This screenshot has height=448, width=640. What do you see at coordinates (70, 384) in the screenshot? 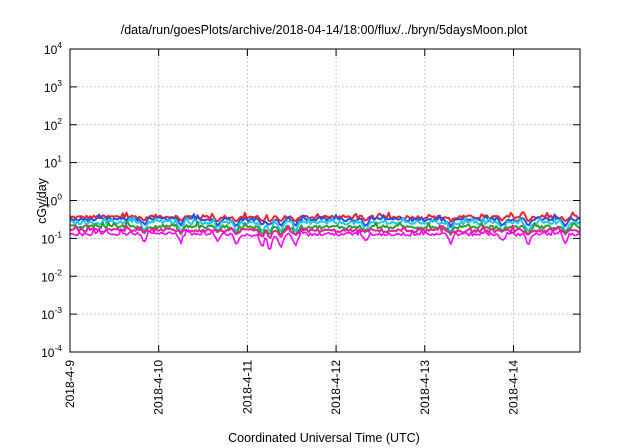
I see `x-tick-label: 2018-4-9` at bounding box center [70, 384].